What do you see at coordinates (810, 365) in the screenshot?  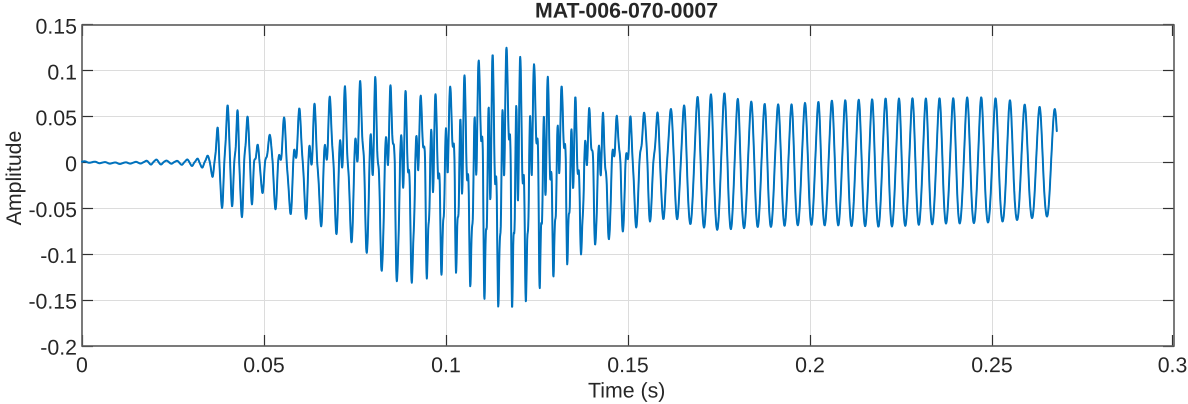 I see `svg-text: 0.2` at bounding box center [810, 365].